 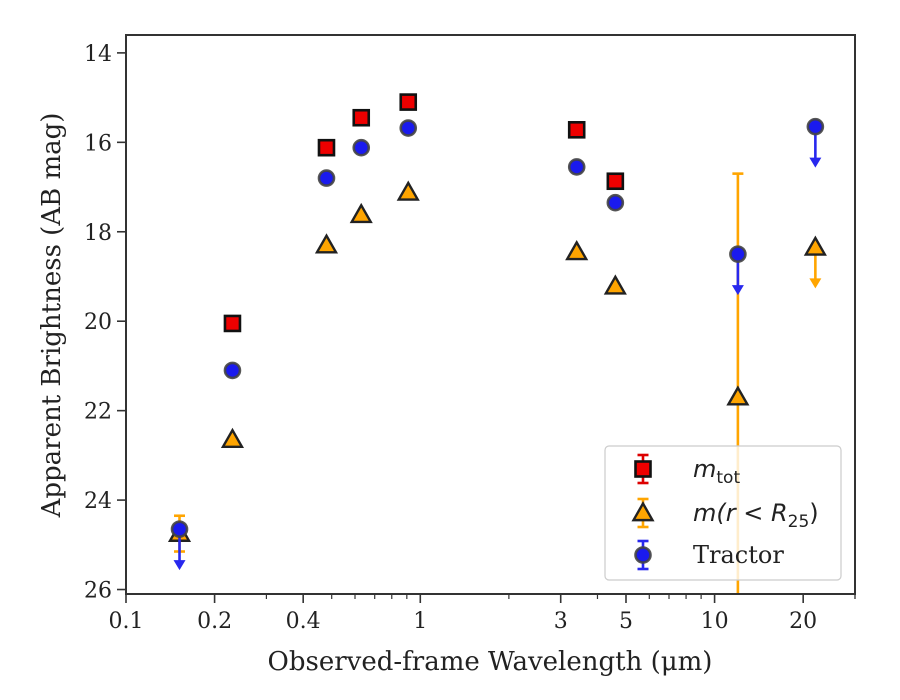 What do you see at coordinates (626, 621) in the screenshot?
I see `x-tick-label-5: 5` at bounding box center [626, 621].